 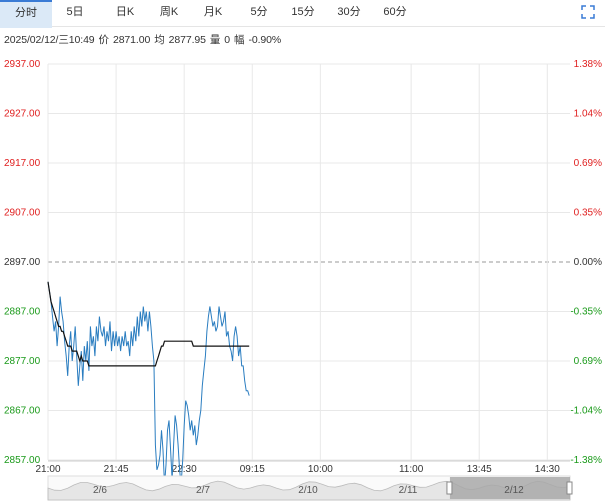 What do you see at coordinates (349, 12) in the screenshot?
I see `tab-30min: 30分` at bounding box center [349, 12].